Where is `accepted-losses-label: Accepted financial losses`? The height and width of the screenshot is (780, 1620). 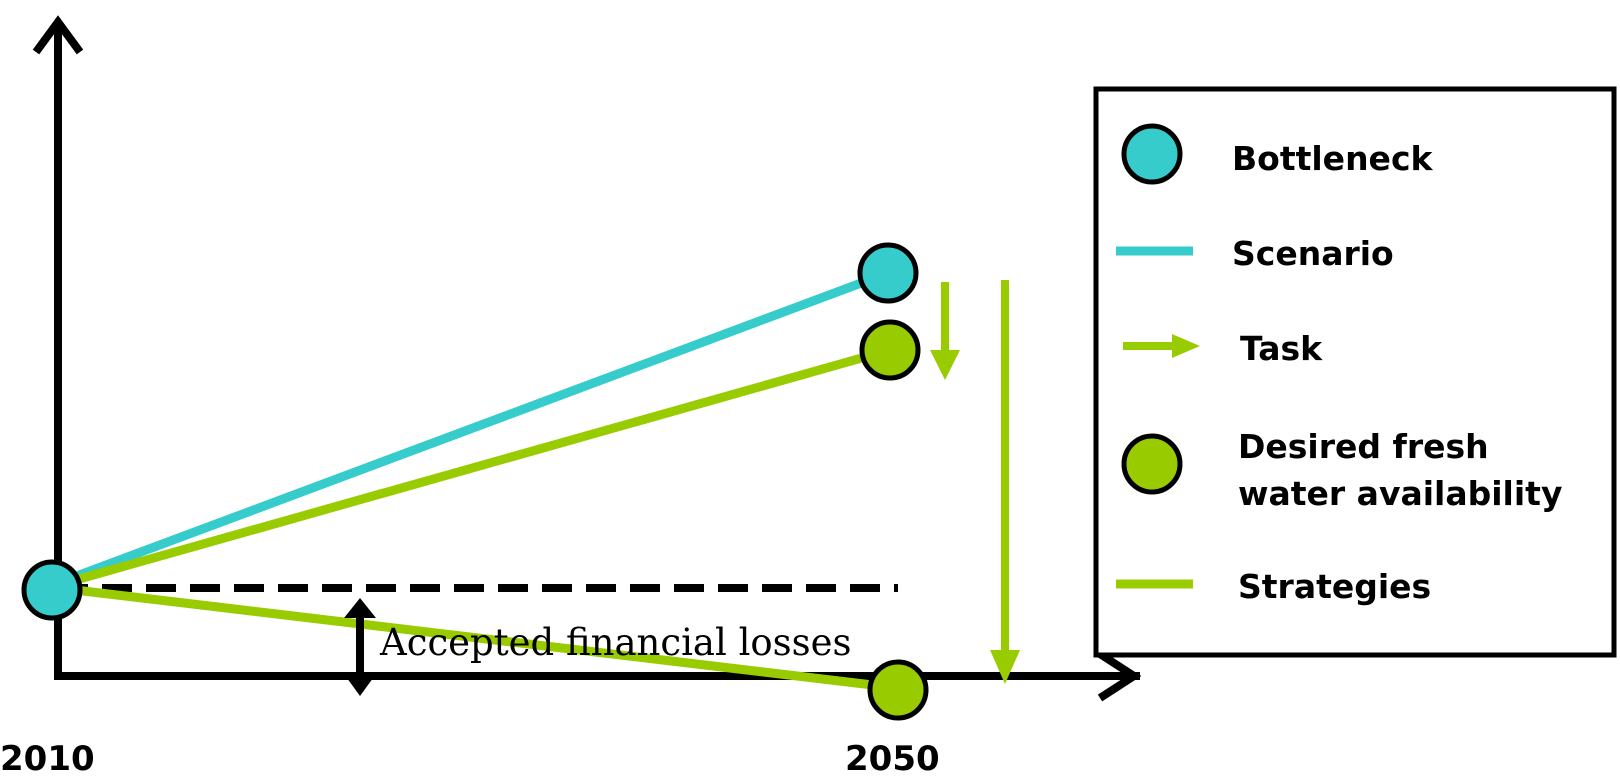 accepted-losses-label: Accepted financial losses is located at coordinates (615, 642).